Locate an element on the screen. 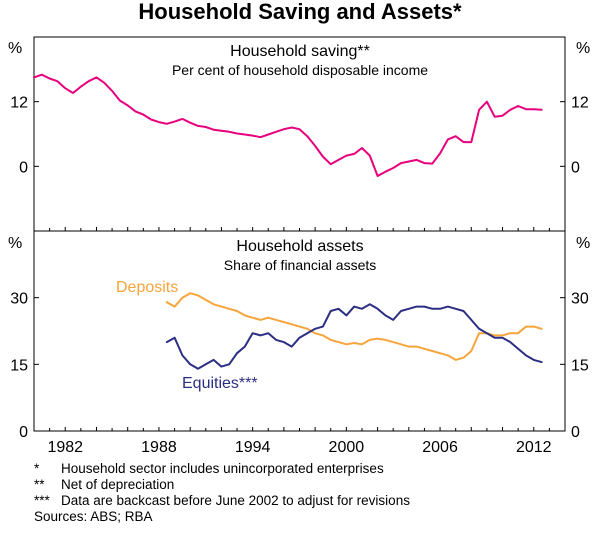  assets-left-unit: % is located at coordinates (15, 243).